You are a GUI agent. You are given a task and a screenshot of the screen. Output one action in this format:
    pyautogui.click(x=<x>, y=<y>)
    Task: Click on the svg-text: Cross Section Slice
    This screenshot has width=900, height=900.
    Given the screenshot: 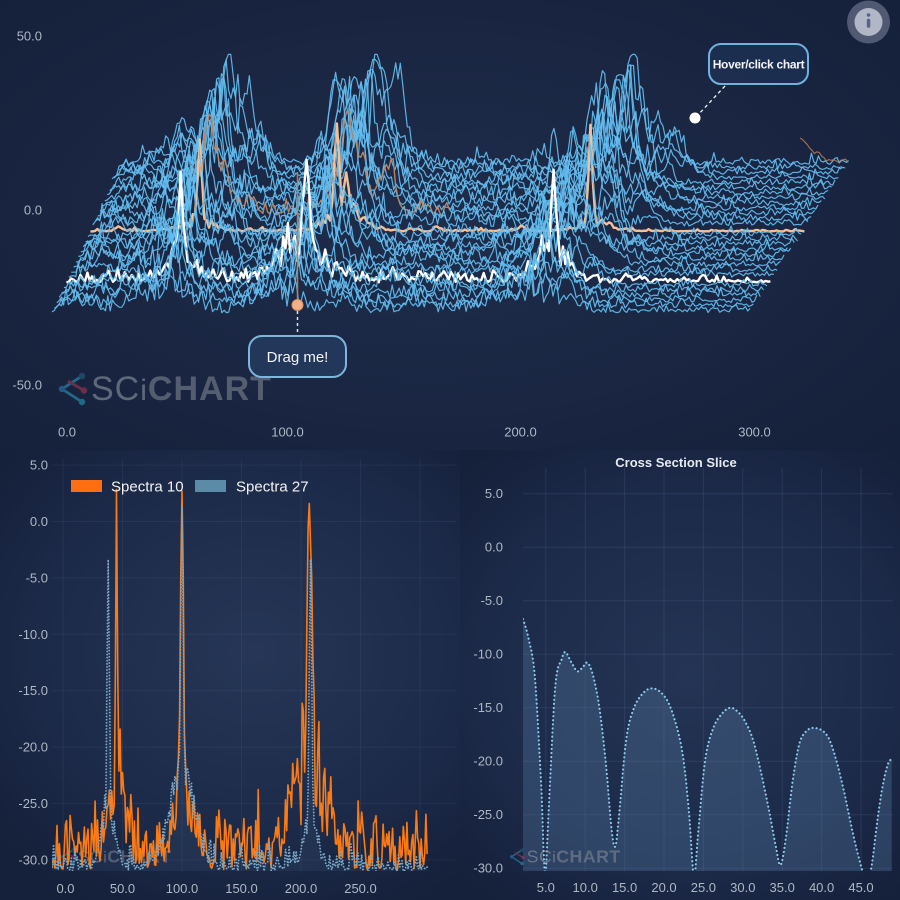 What is the action you would take?
    pyautogui.click(x=675, y=462)
    